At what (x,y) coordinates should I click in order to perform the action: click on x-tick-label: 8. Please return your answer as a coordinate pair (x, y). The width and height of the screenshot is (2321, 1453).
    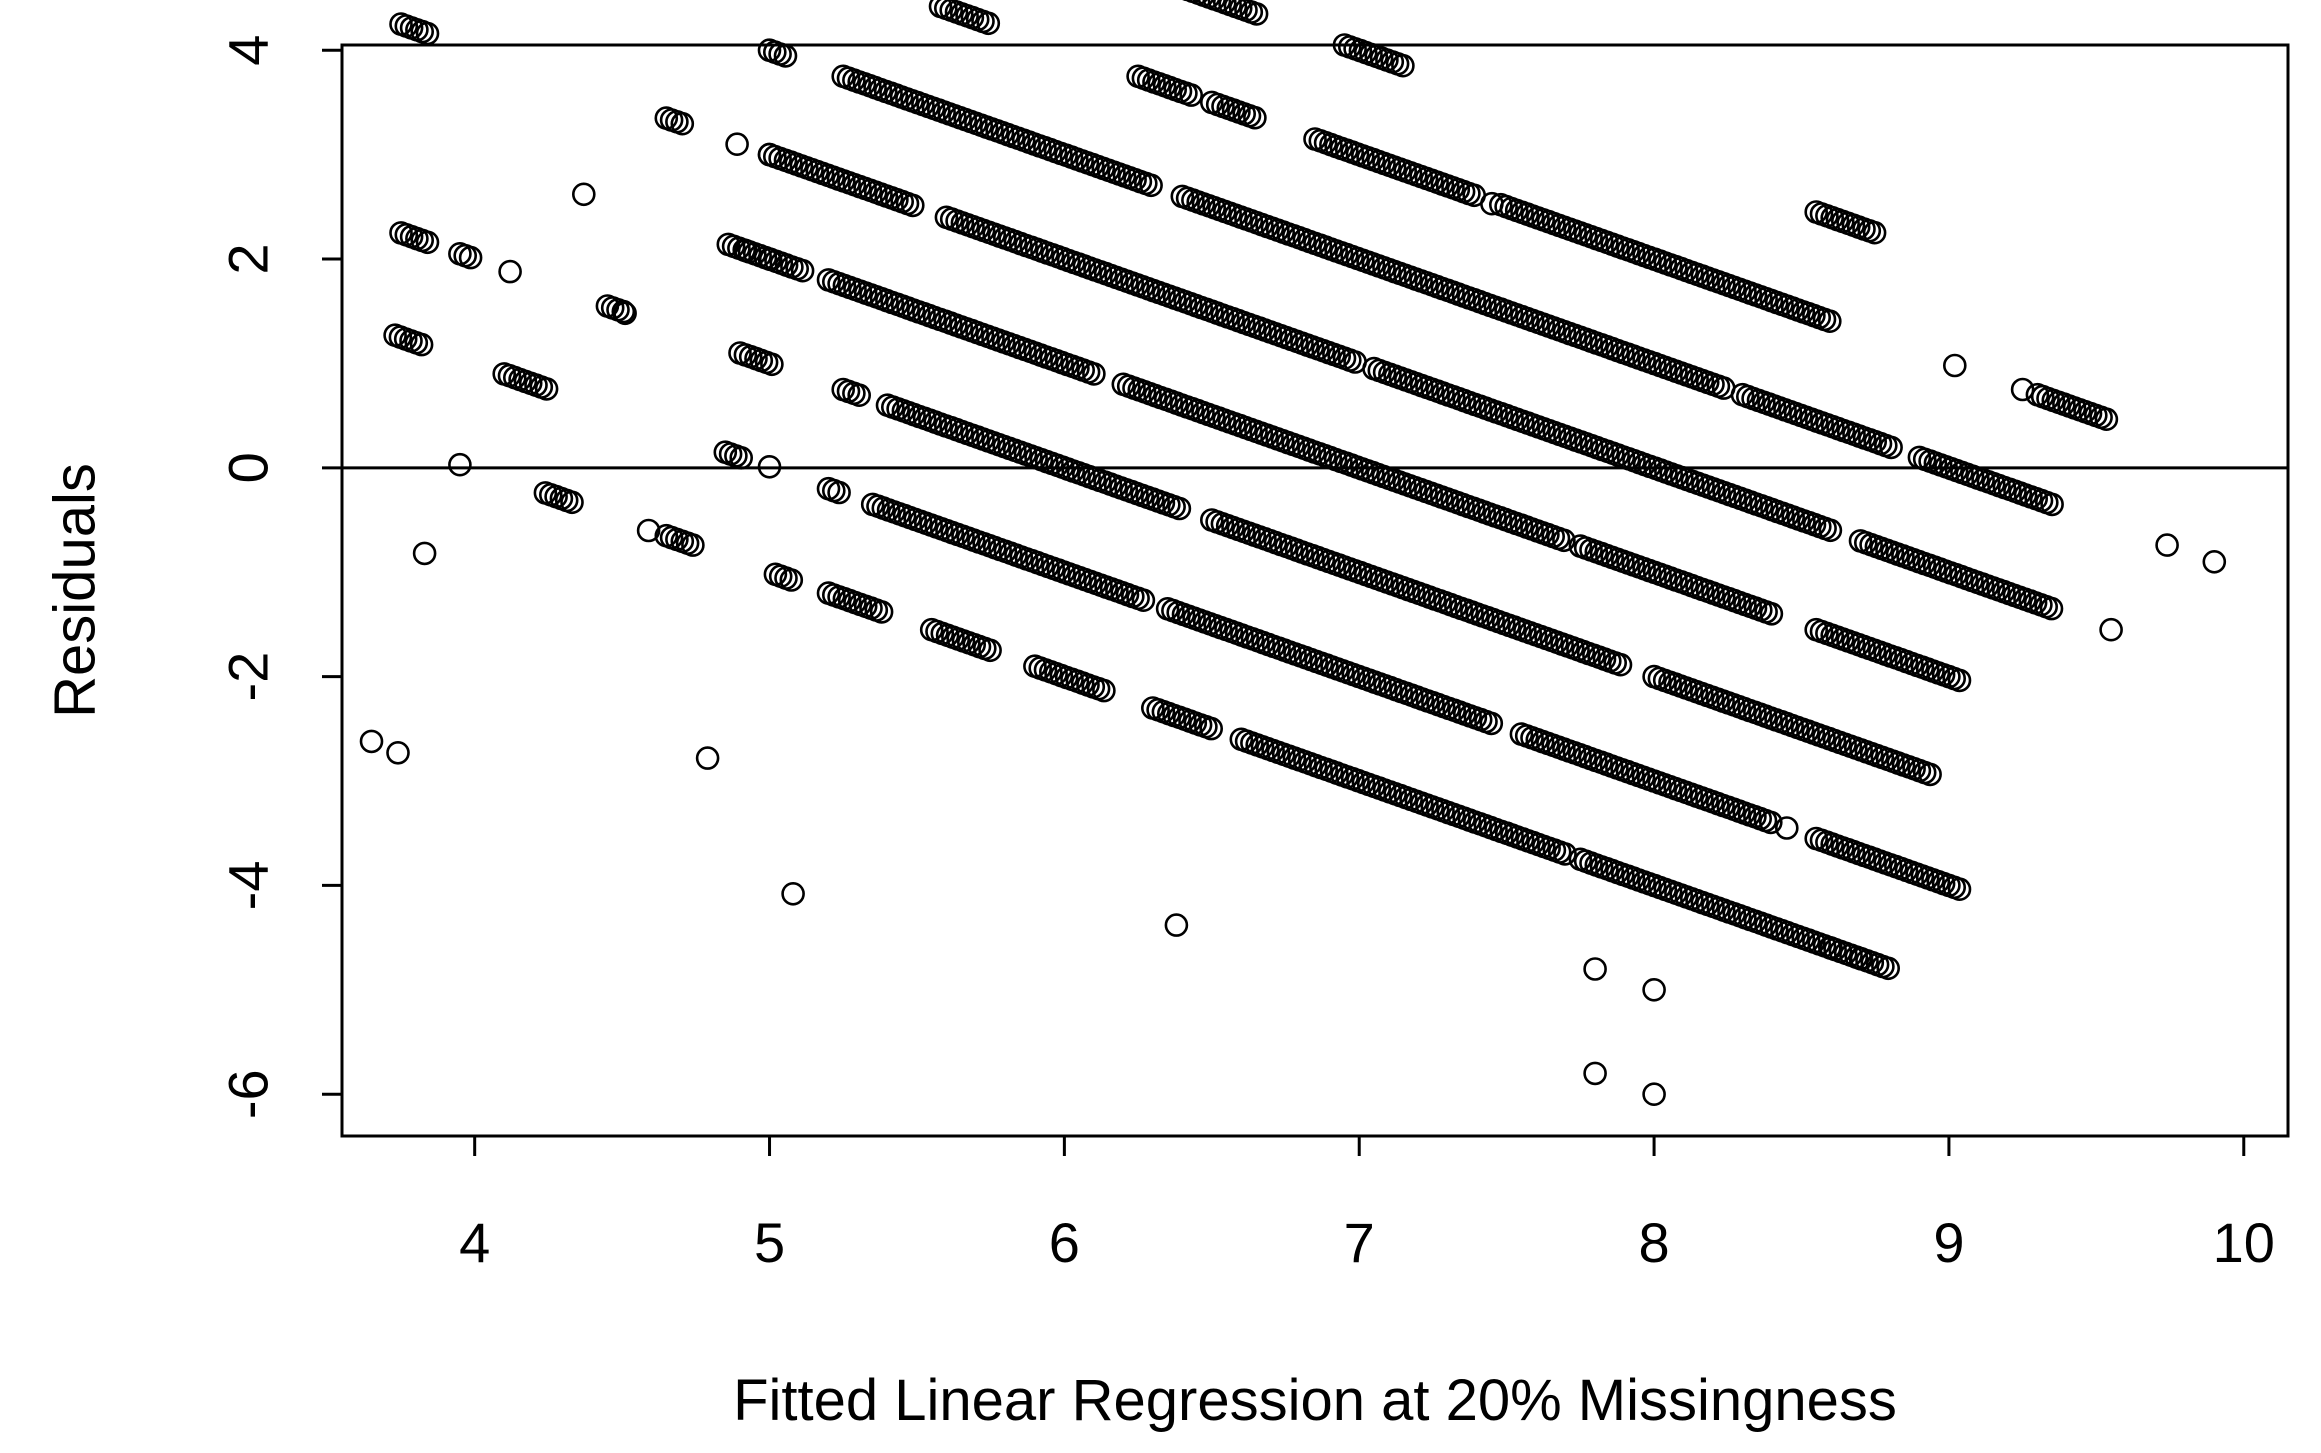
    Looking at the image, I should click on (1653, 1242).